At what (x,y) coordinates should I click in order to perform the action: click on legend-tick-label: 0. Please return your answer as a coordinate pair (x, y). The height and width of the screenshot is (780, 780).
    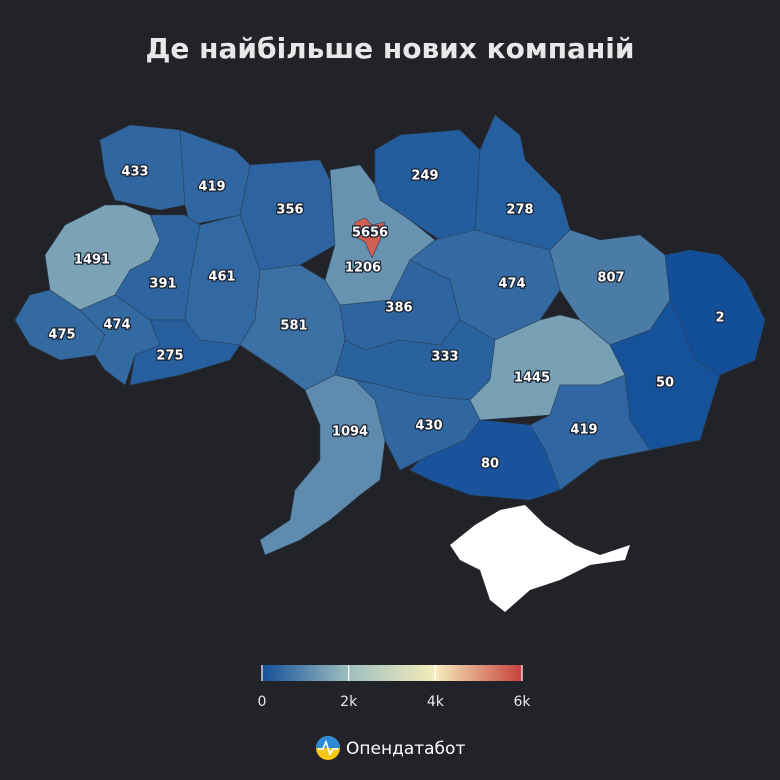
    Looking at the image, I should click on (262, 702).